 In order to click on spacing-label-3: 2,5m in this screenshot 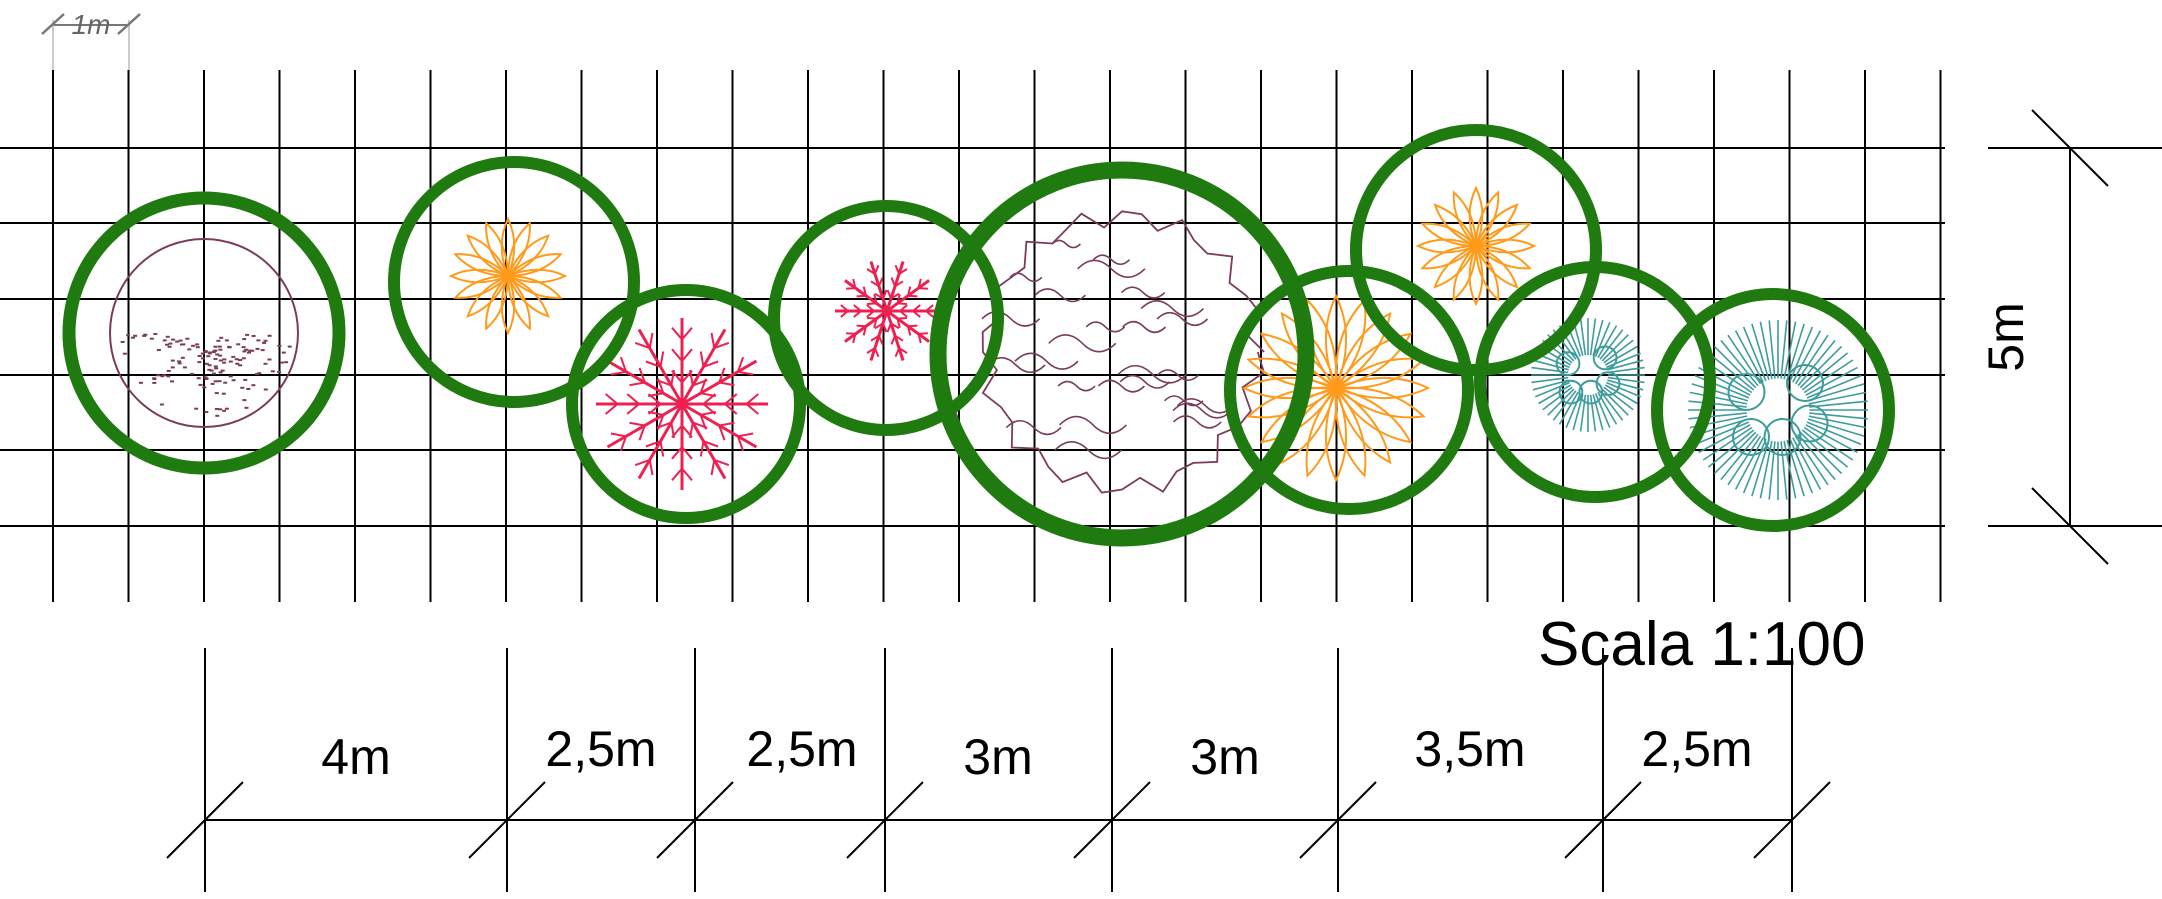, I will do `click(801, 749)`.